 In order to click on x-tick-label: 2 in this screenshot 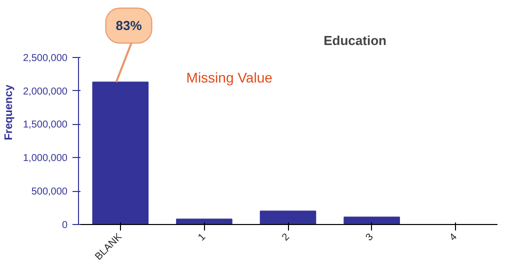, I will do `click(286, 237)`.